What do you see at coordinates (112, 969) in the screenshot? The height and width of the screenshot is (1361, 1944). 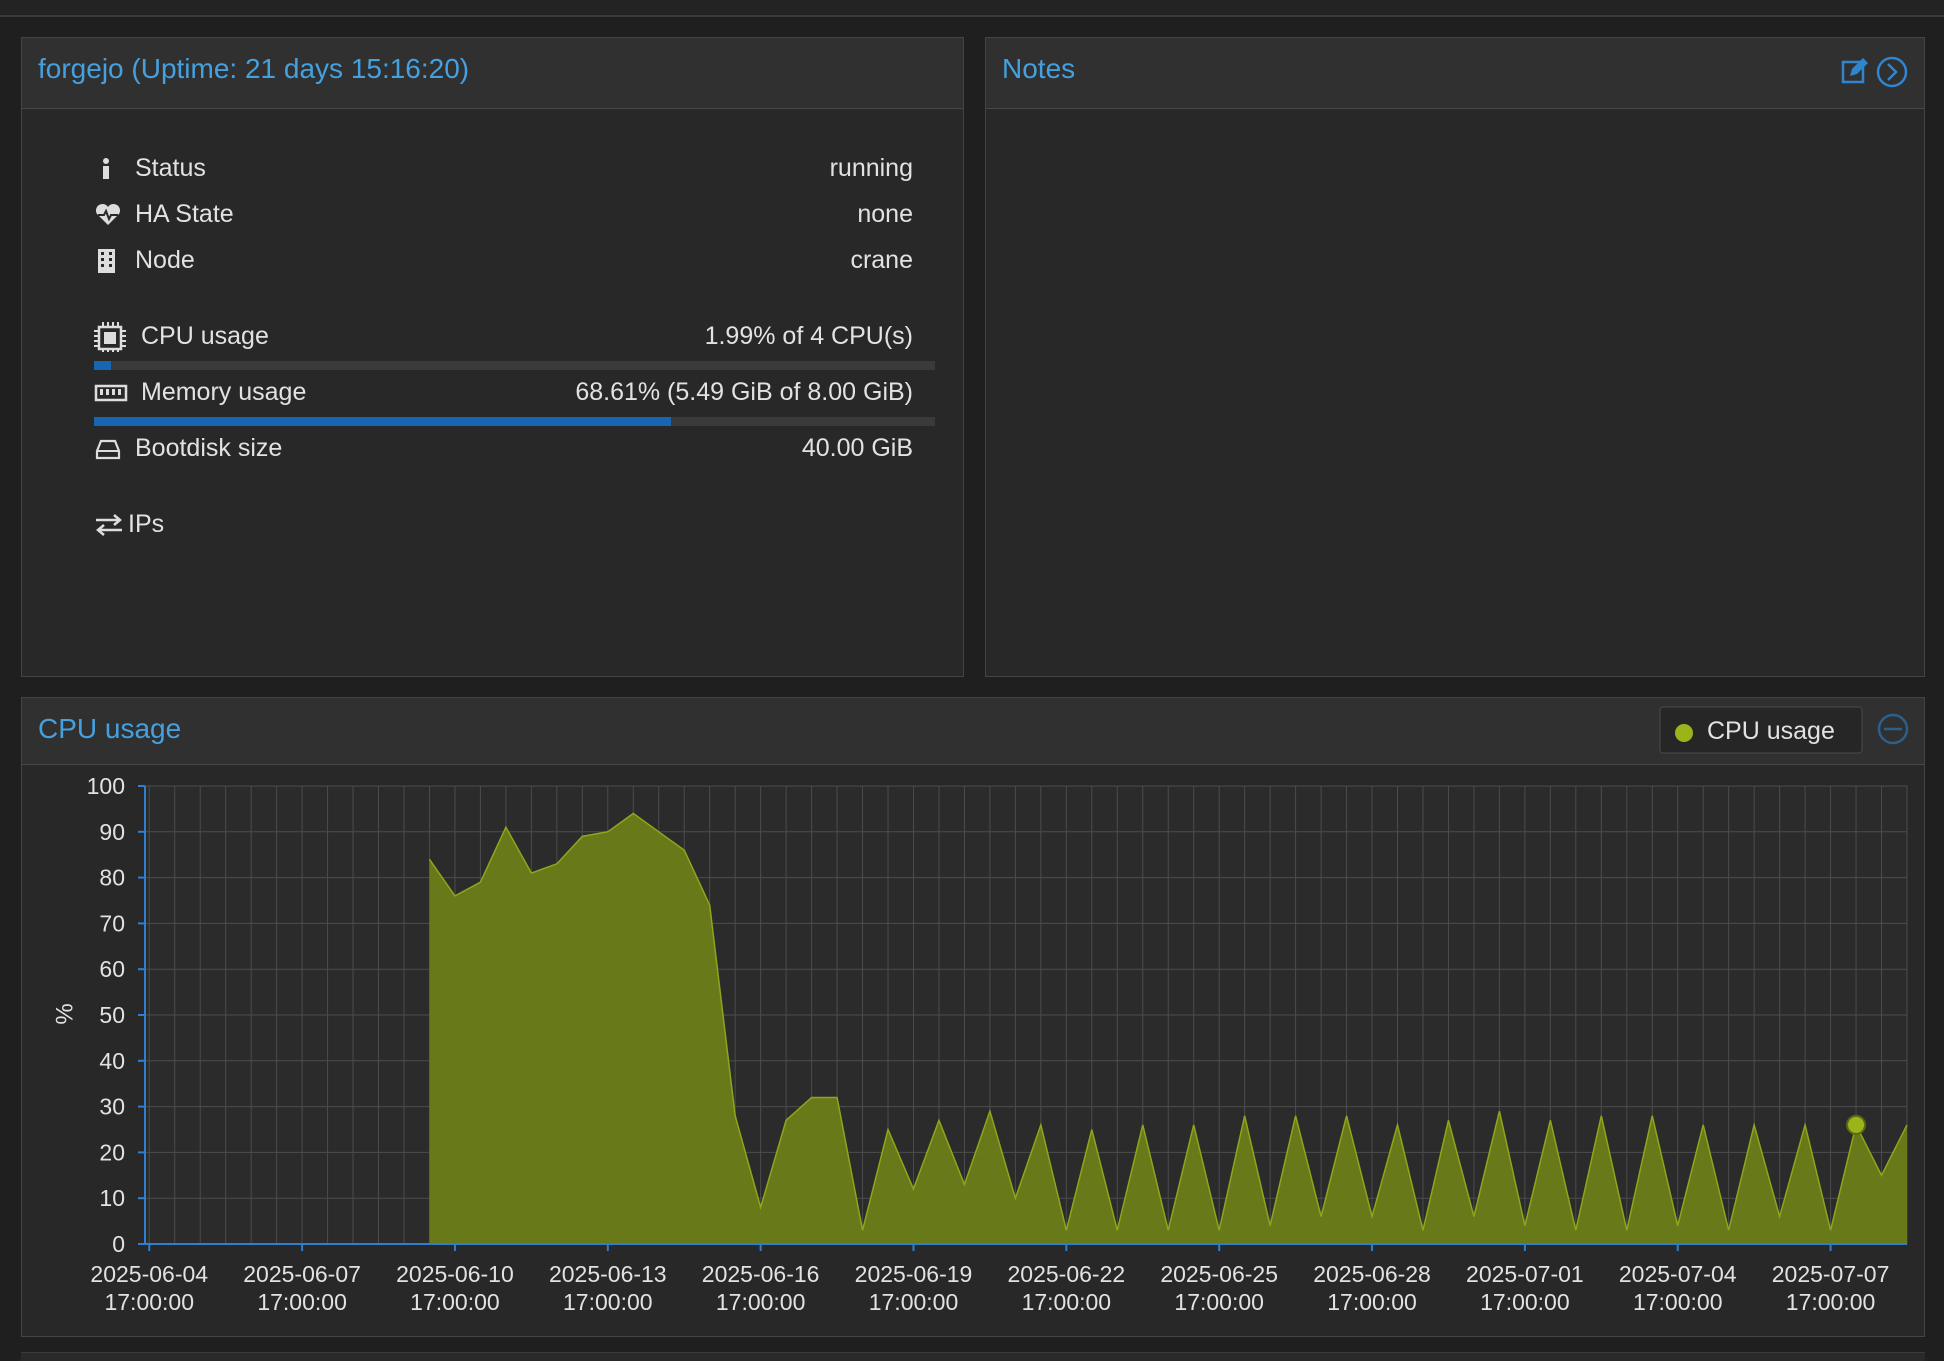 I see `y-tick-label: 60` at bounding box center [112, 969].